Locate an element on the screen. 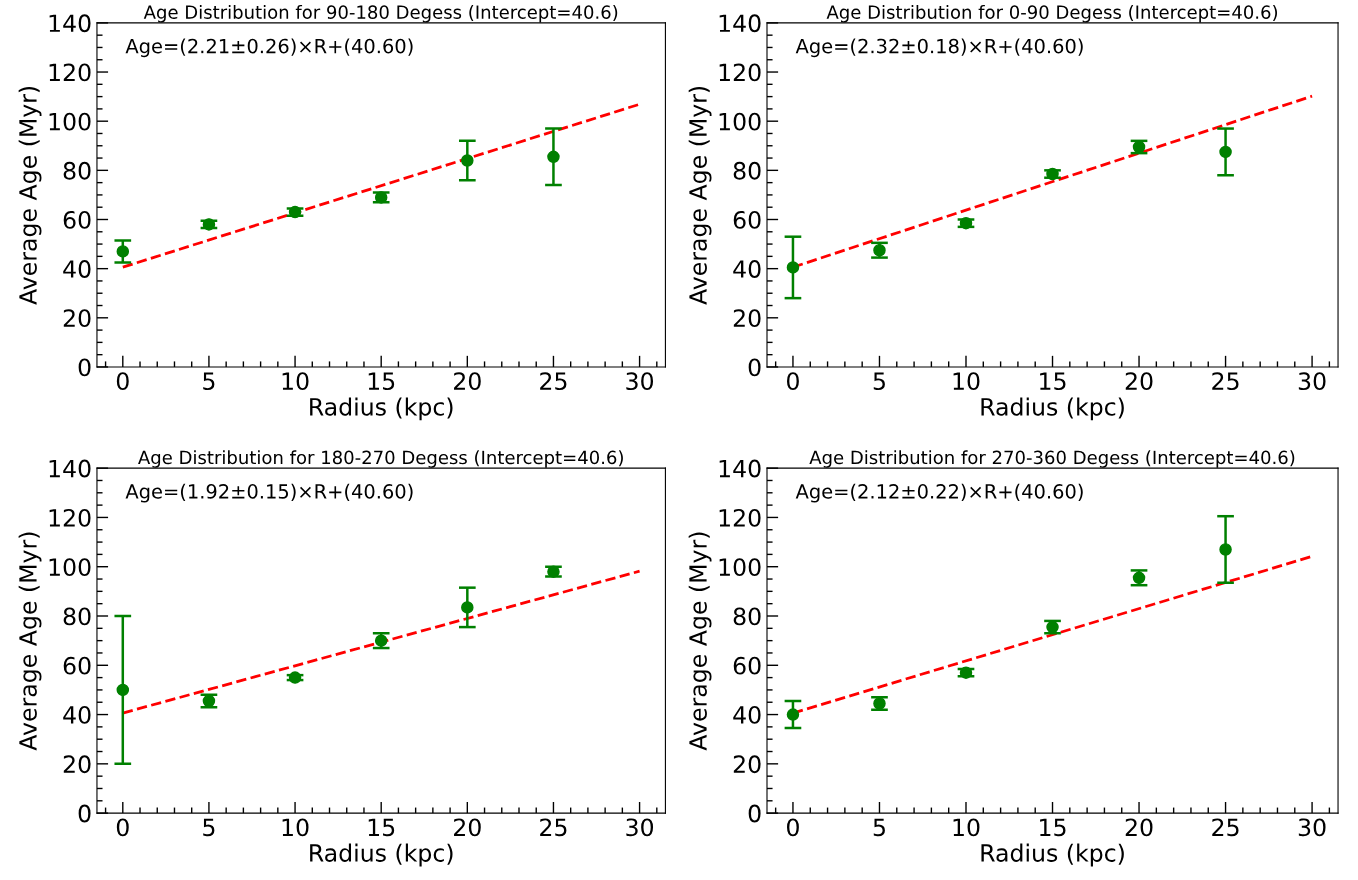 This screenshot has height=880, width=1358. annotation: Age=(2.12±0.22)×R+(40.60) is located at coordinates (939, 493).